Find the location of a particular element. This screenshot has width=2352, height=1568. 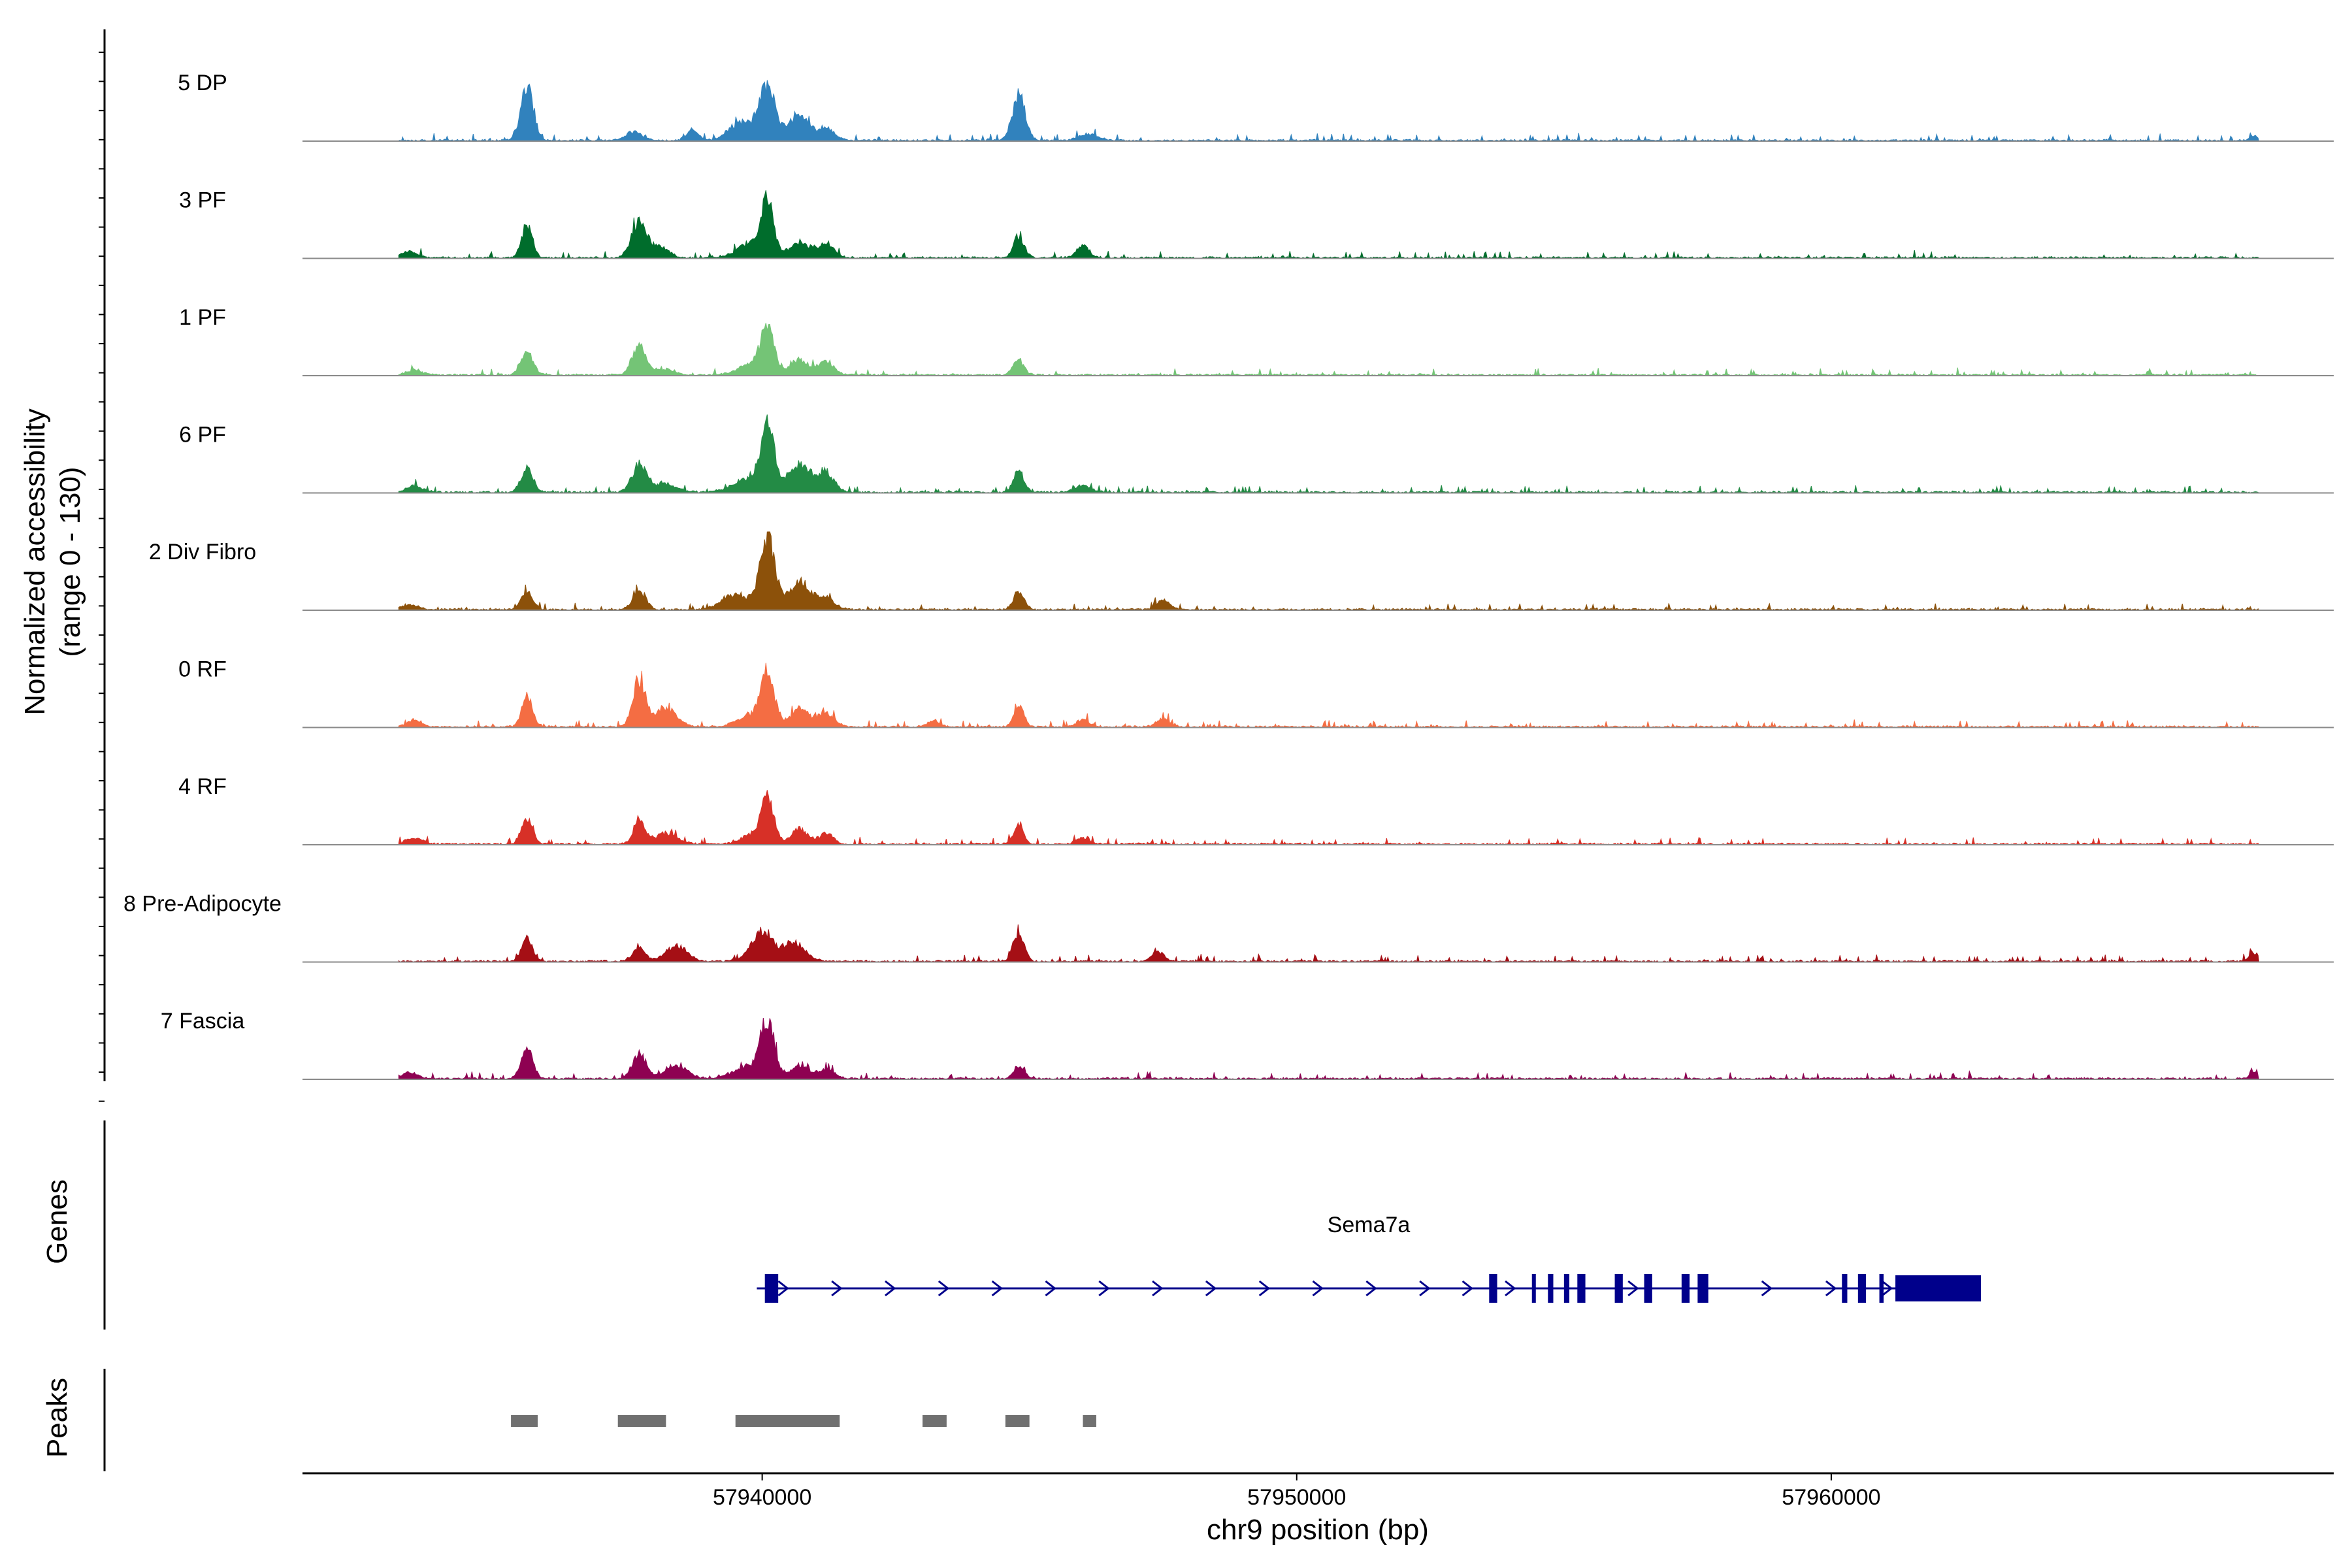

track-3-pf: 3 PF is located at coordinates (1256, 223).